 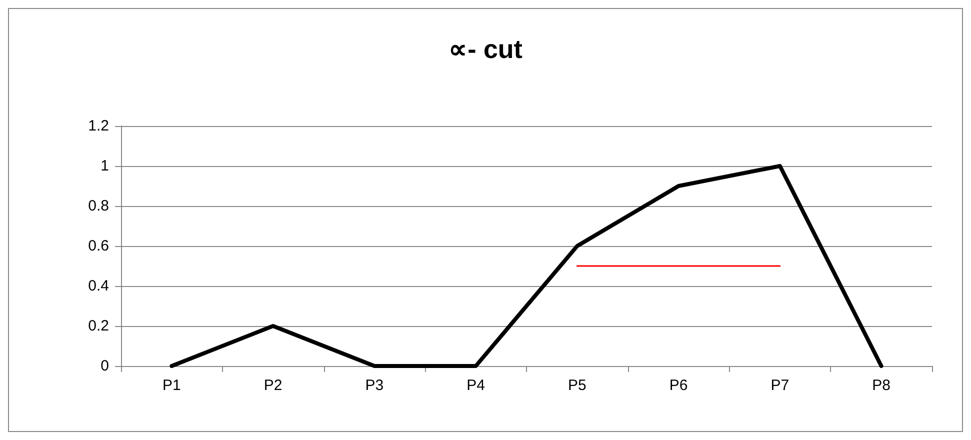 I want to click on x-tick-label: P6, so click(x=678, y=385).